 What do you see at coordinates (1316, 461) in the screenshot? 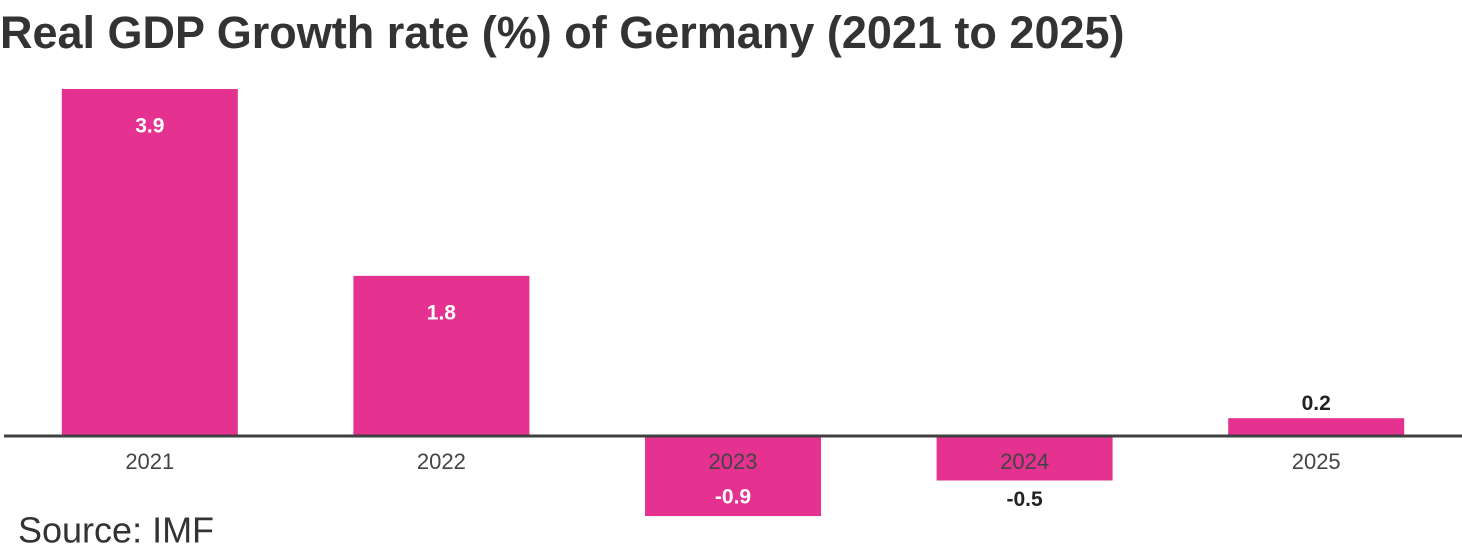
I see `x-tick-label: 2025` at bounding box center [1316, 461].